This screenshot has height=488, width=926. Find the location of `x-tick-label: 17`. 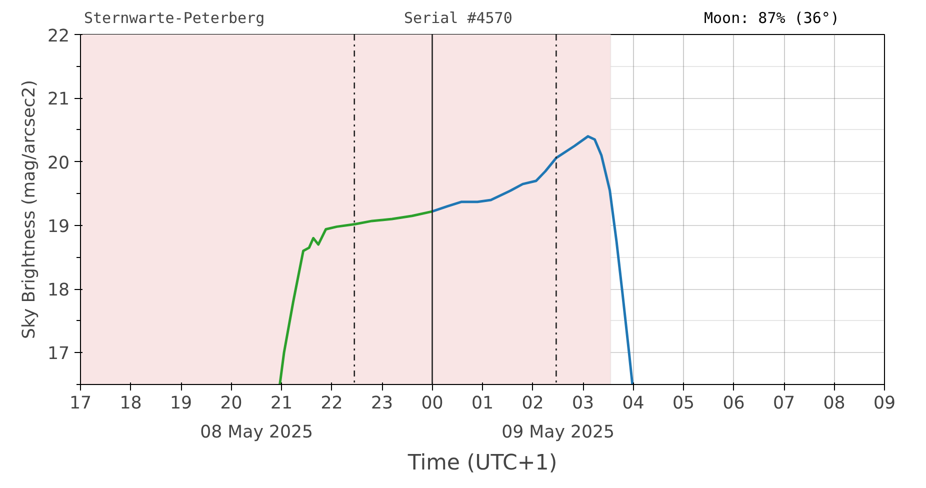

x-tick-label: 17 is located at coordinates (80, 404).